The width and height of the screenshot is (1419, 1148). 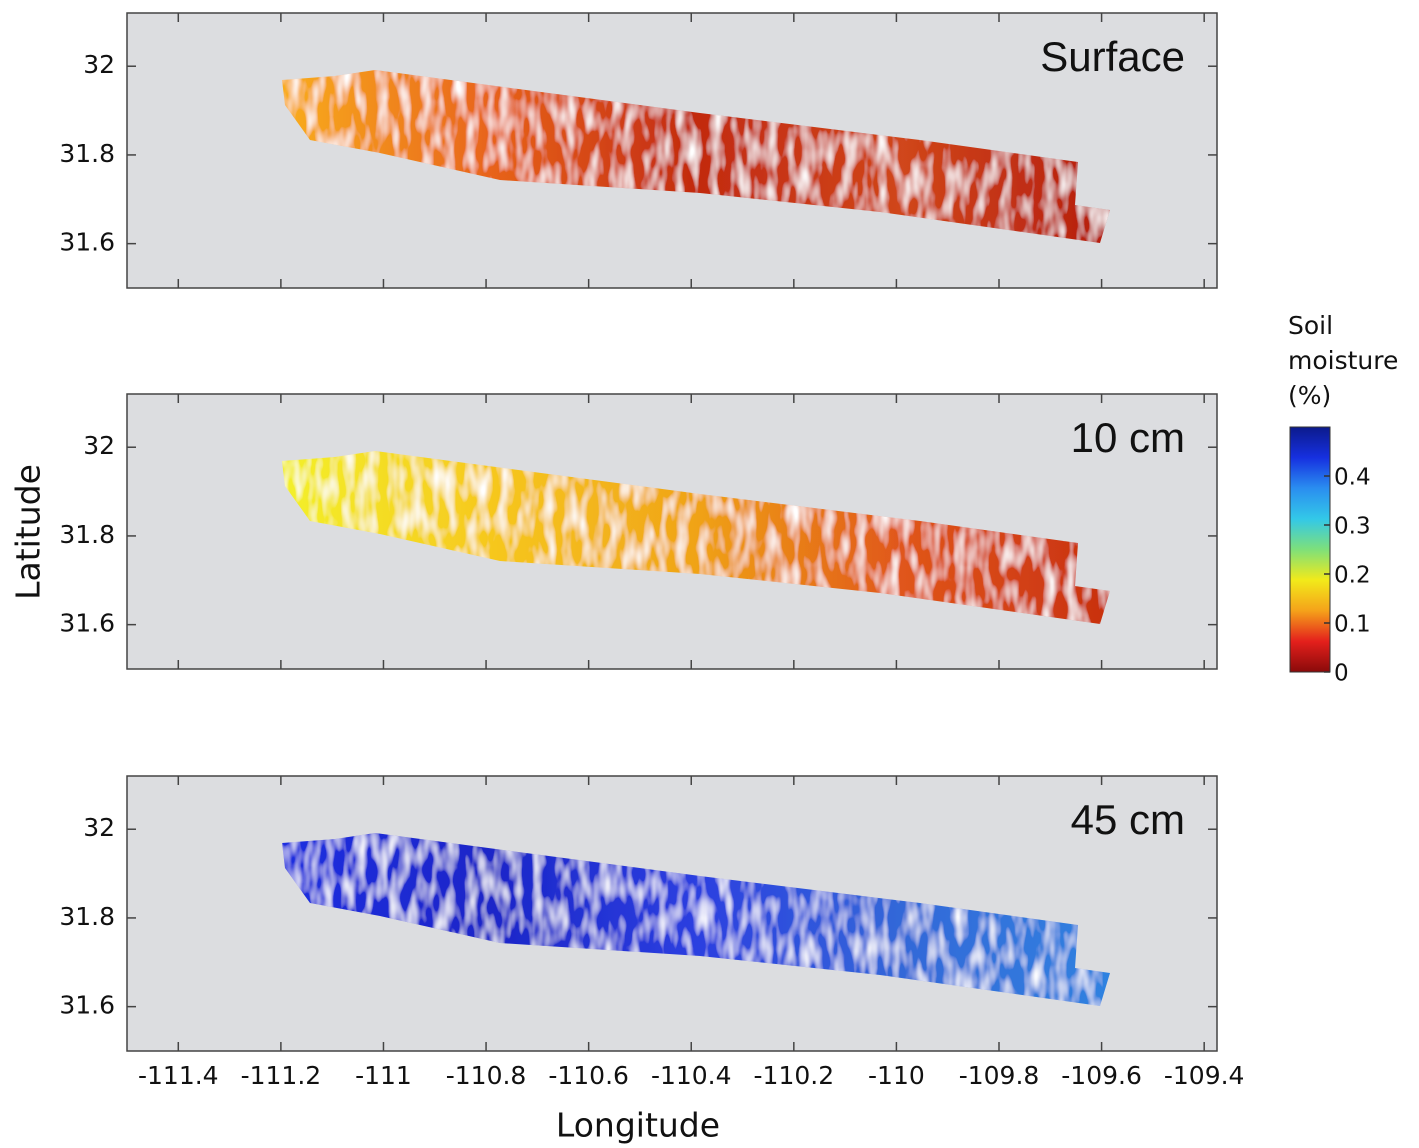 What do you see at coordinates (1310, 549) in the screenshot?
I see `colorbar` at bounding box center [1310, 549].